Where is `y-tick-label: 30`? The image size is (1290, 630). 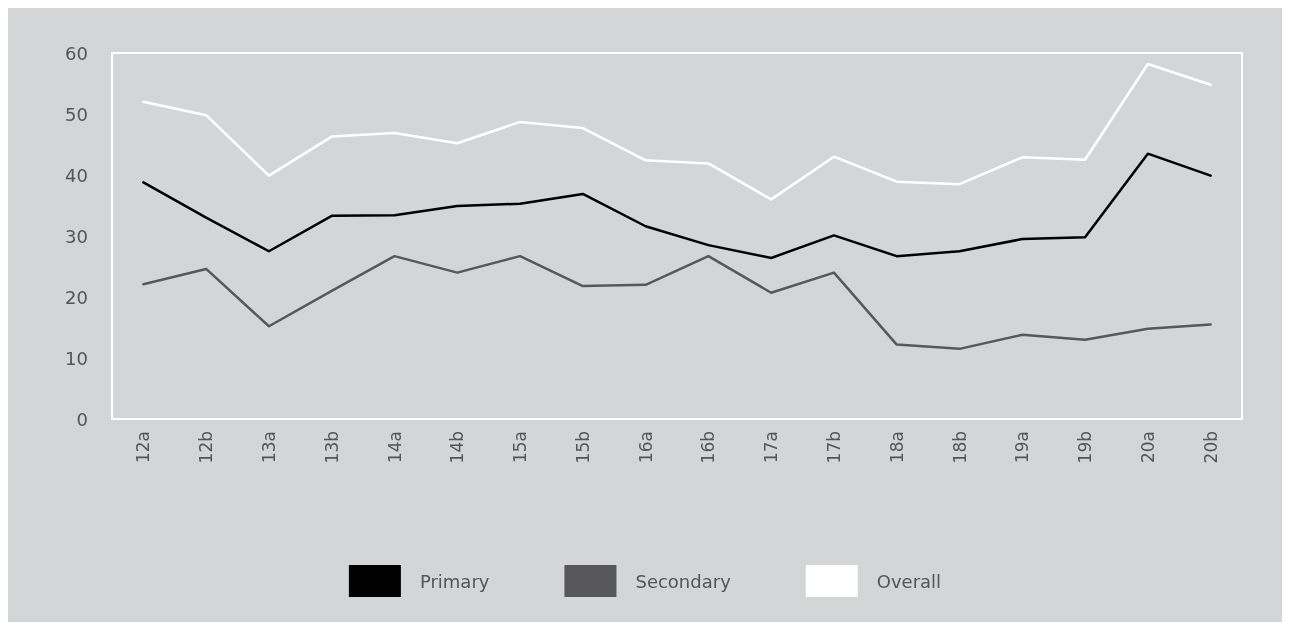 y-tick-label: 30 is located at coordinates (76, 236).